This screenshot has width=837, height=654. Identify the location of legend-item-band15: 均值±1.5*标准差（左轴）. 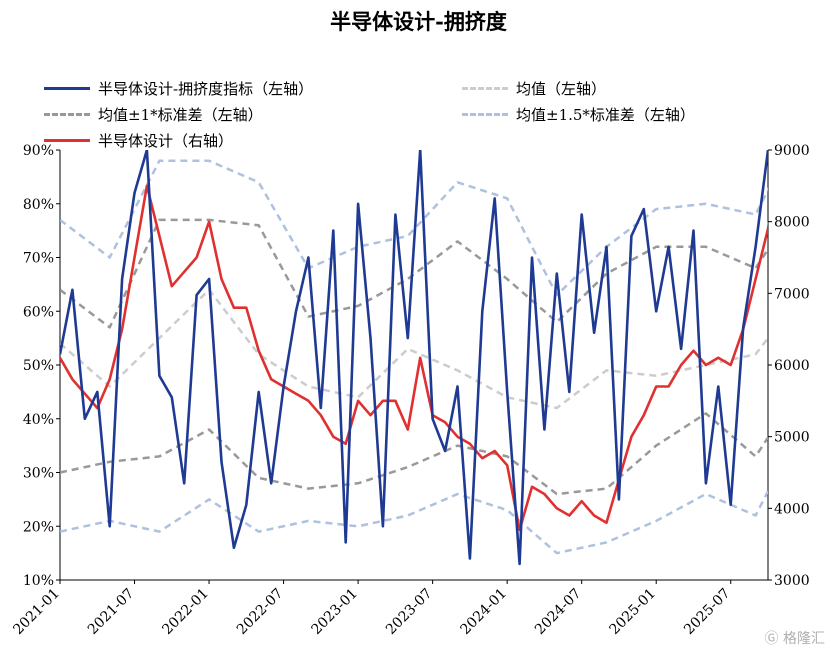
(578, 114).